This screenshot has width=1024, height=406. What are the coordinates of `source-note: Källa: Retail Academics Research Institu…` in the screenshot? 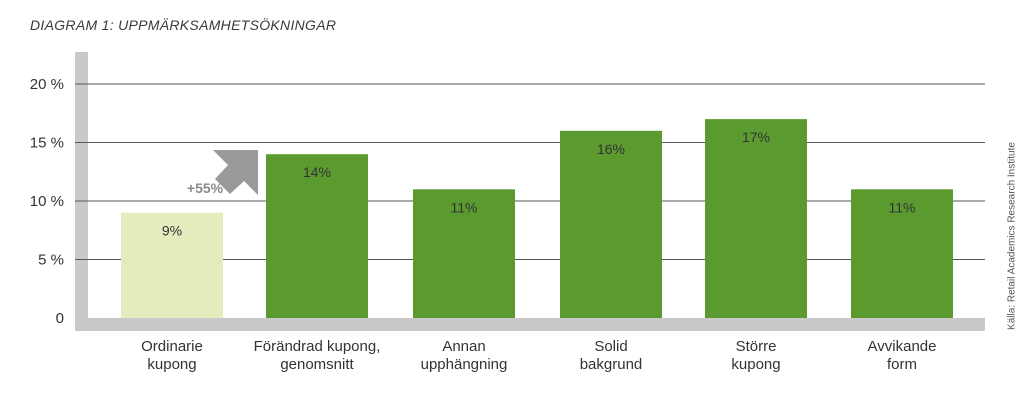 It's located at (1012, 236).